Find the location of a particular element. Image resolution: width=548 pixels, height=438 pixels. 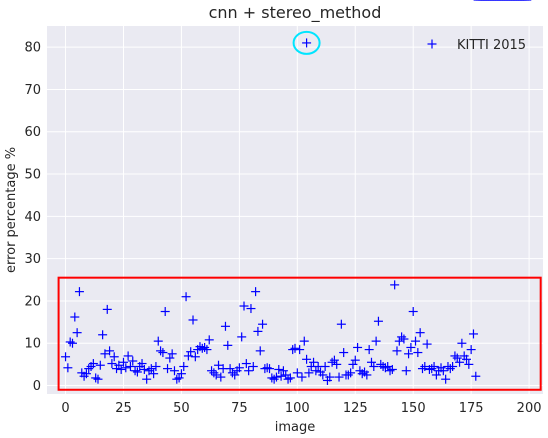

y-tick-label: 30 is located at coordinates (32, 259).